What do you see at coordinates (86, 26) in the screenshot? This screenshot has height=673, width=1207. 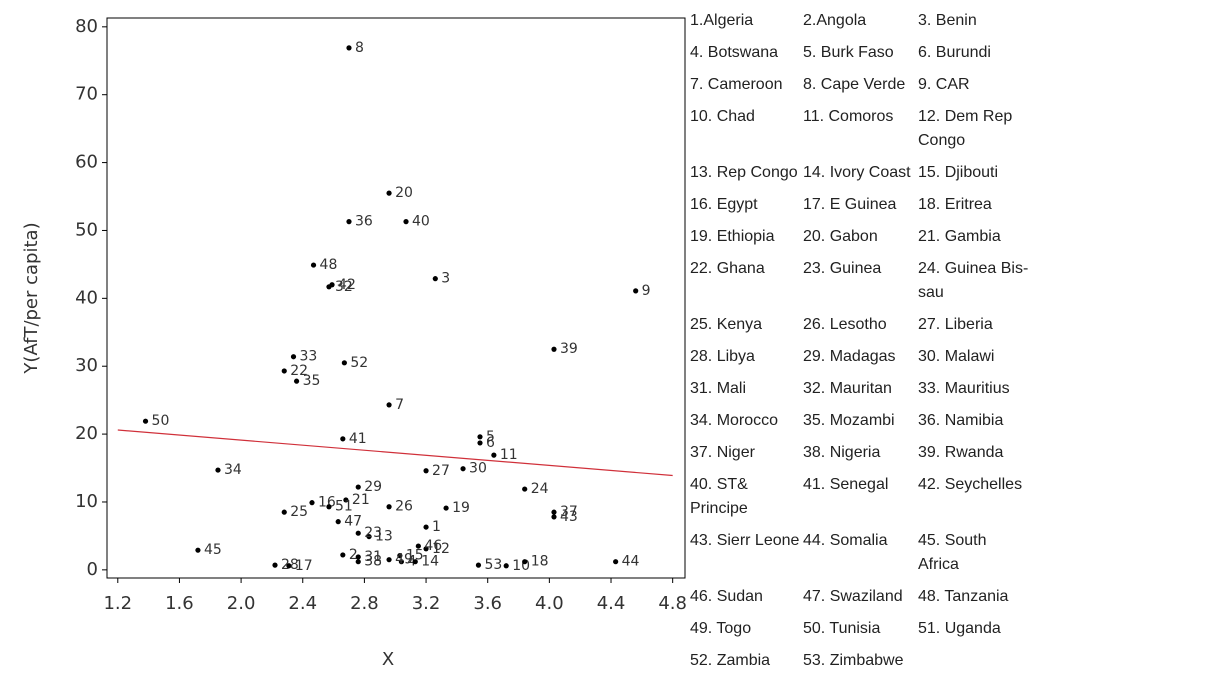 I see `y-tick-label: 80` at bounding box center [86, 26].